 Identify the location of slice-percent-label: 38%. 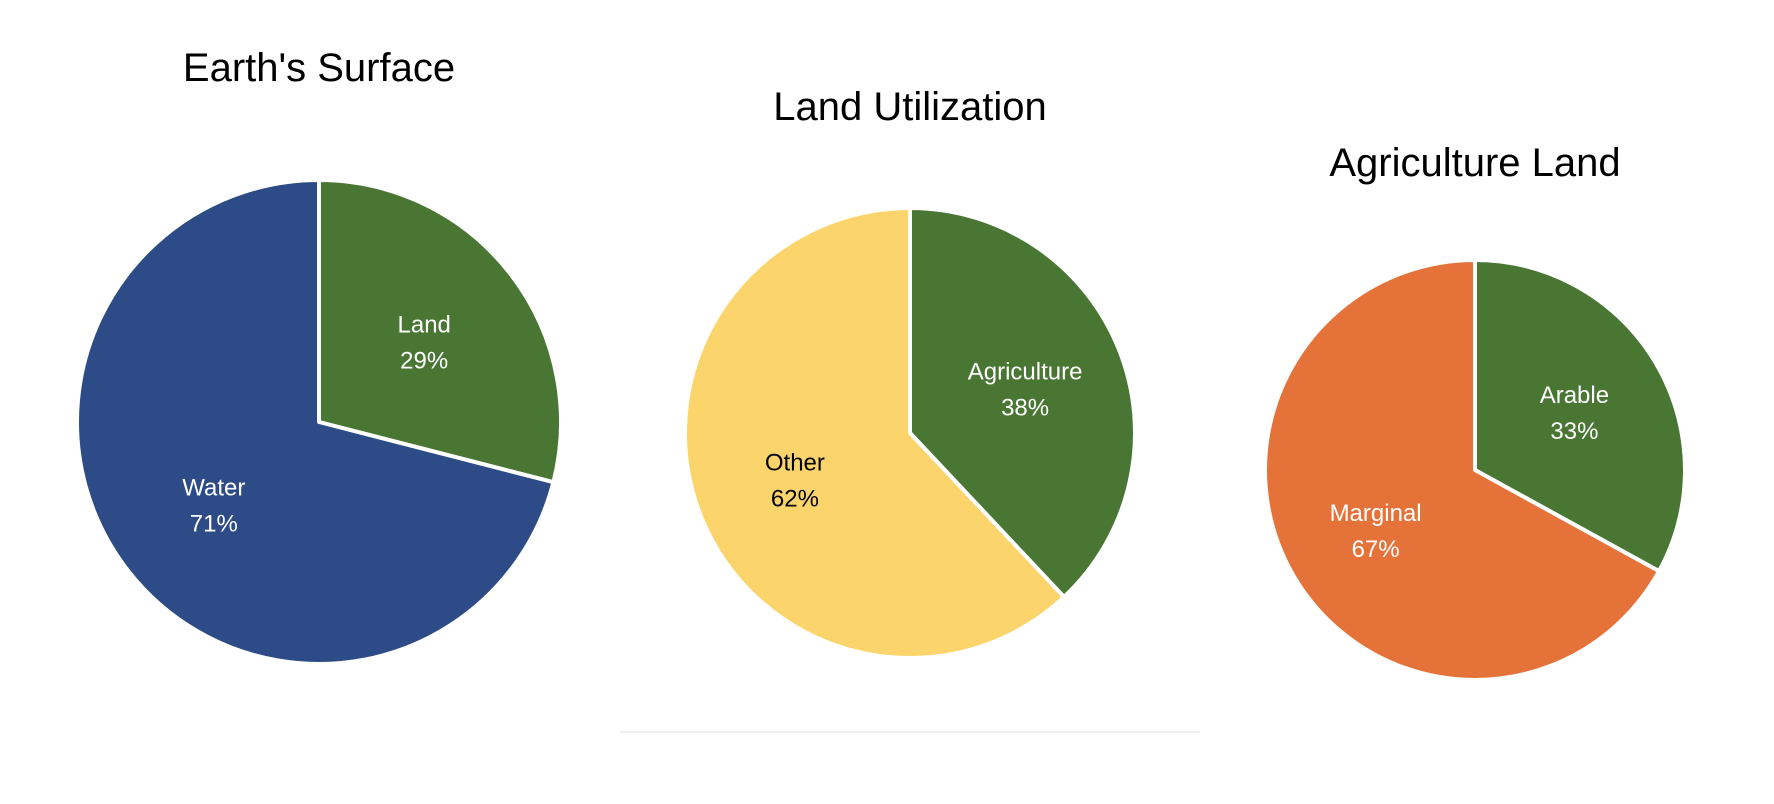
(1025, 407).